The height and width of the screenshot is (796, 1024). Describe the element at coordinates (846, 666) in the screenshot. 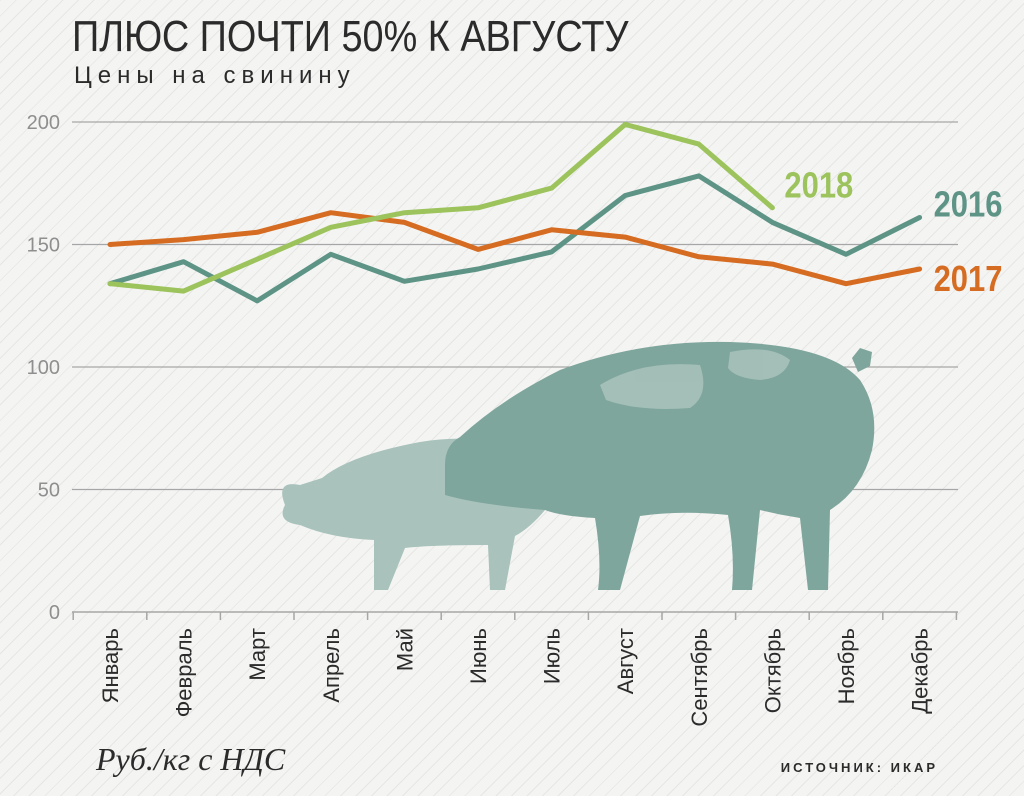

I see `x-tick-label: Ноябрь` at that location.